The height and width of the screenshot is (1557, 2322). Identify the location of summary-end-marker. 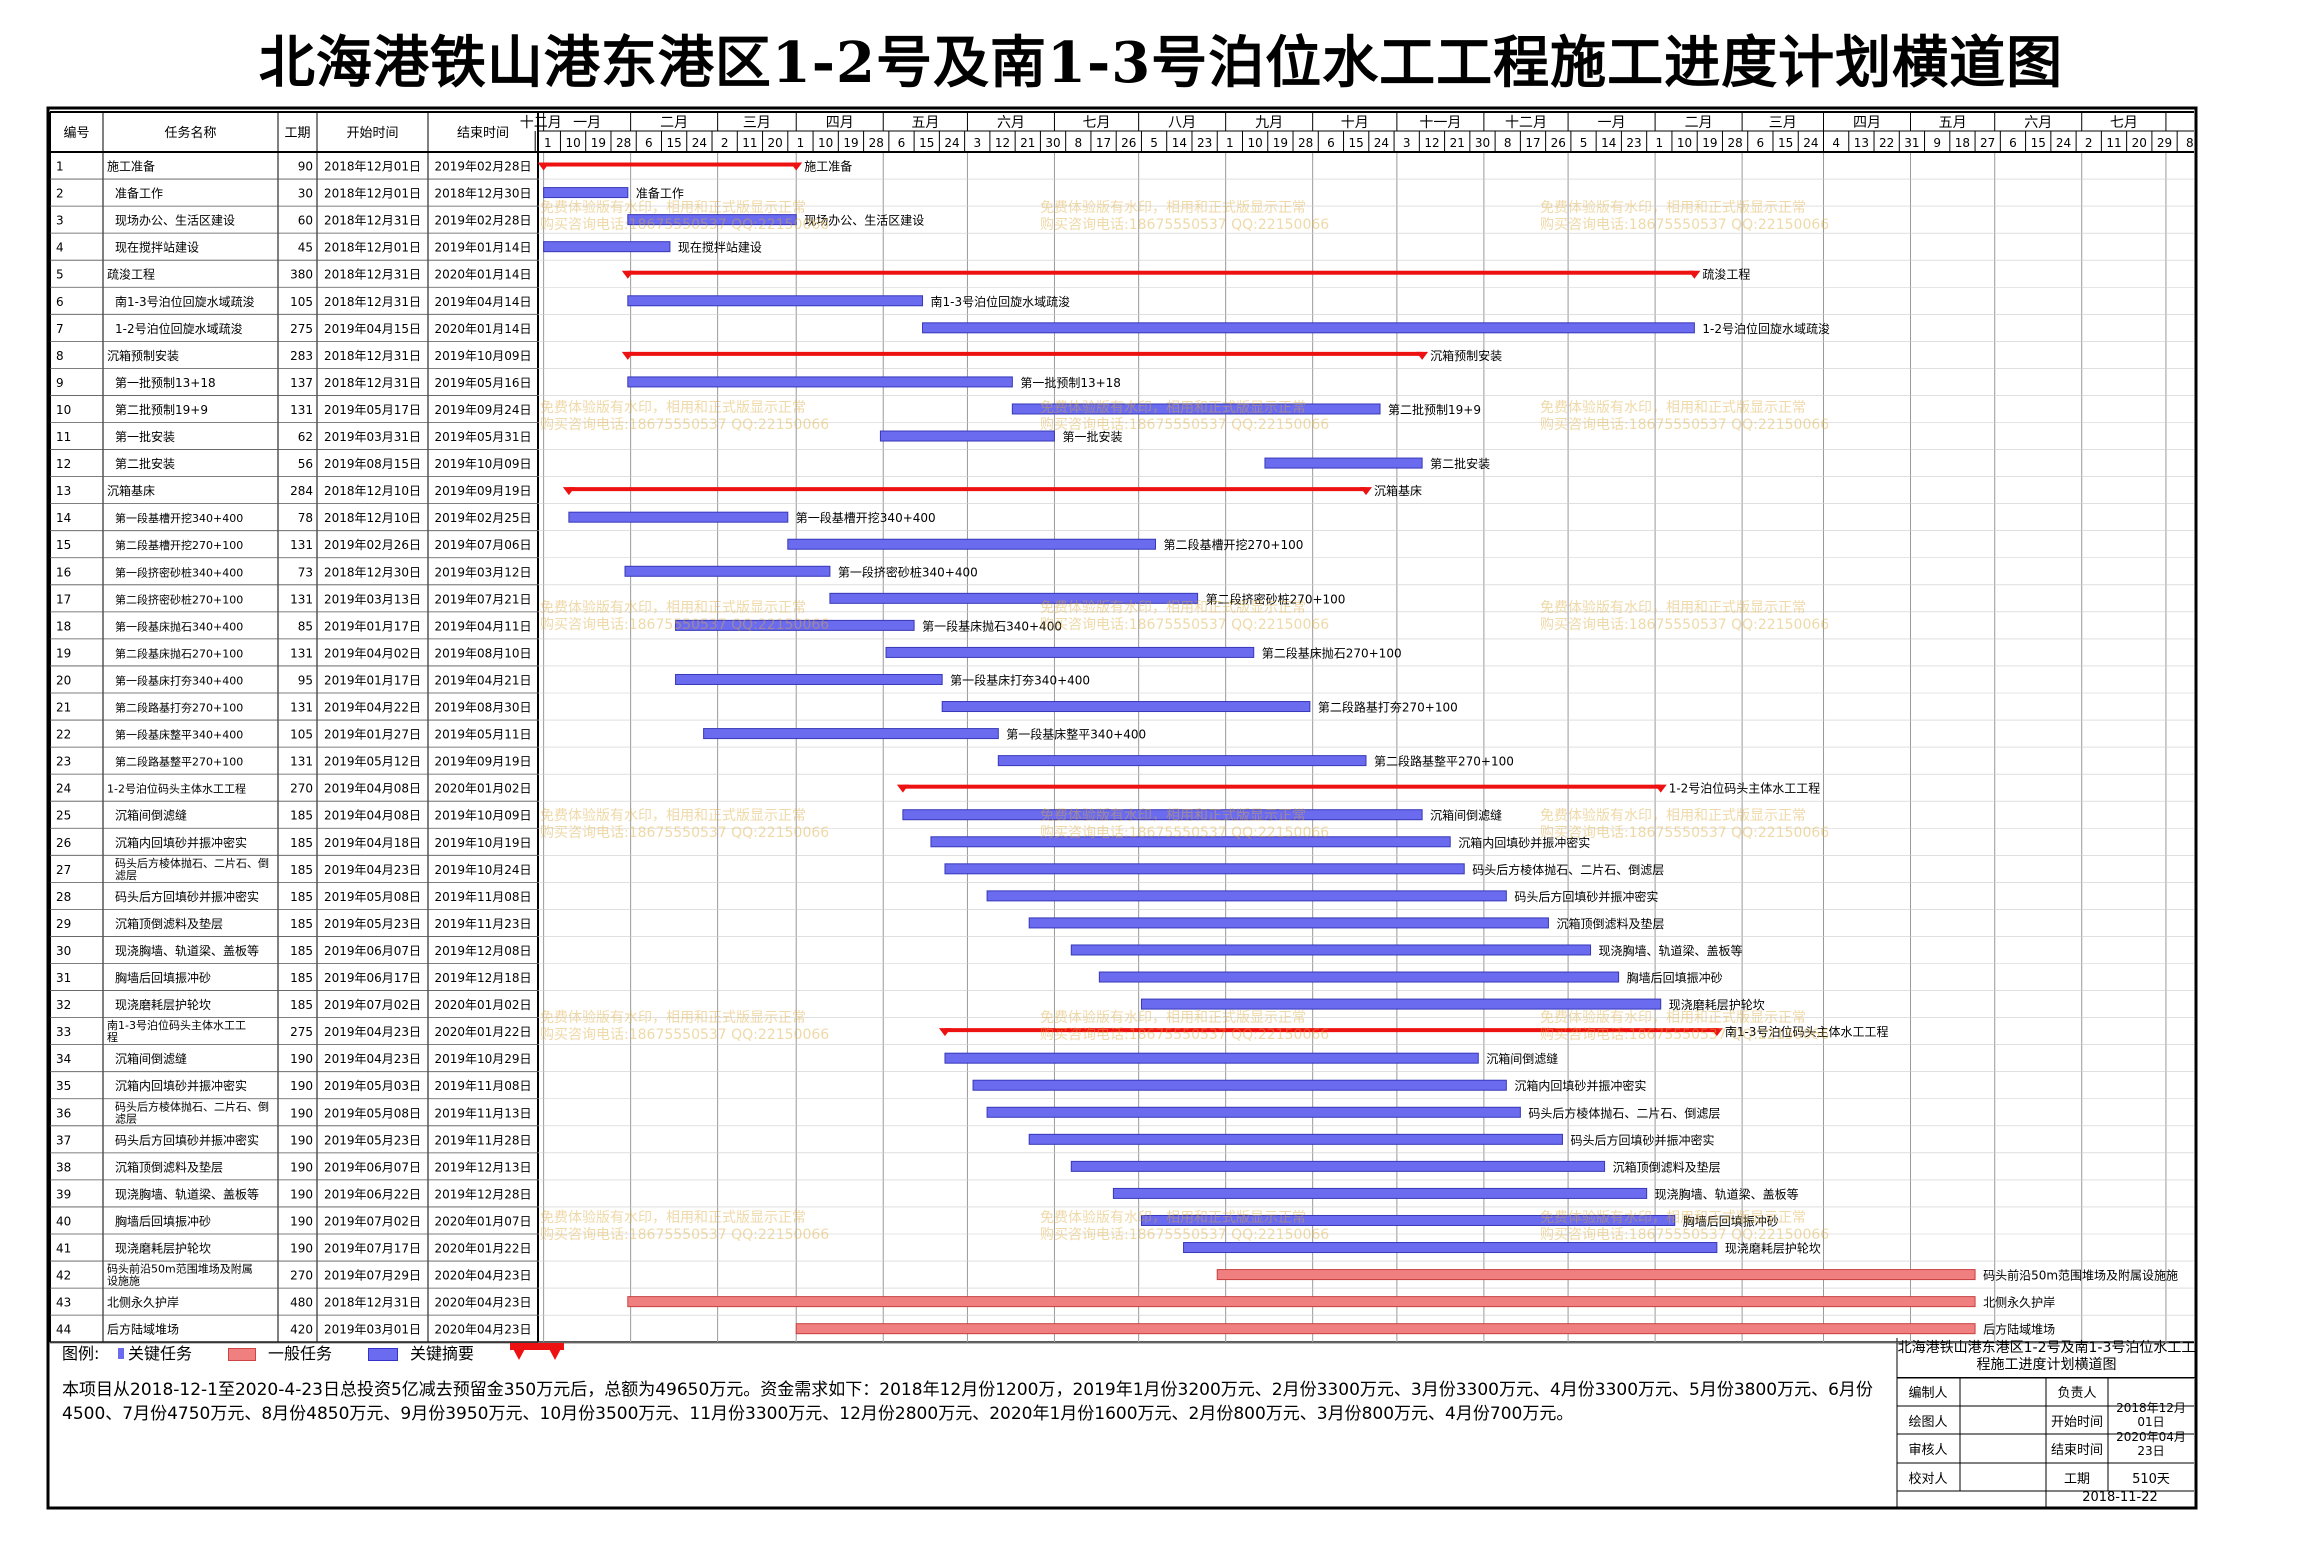
(1716, 1032).